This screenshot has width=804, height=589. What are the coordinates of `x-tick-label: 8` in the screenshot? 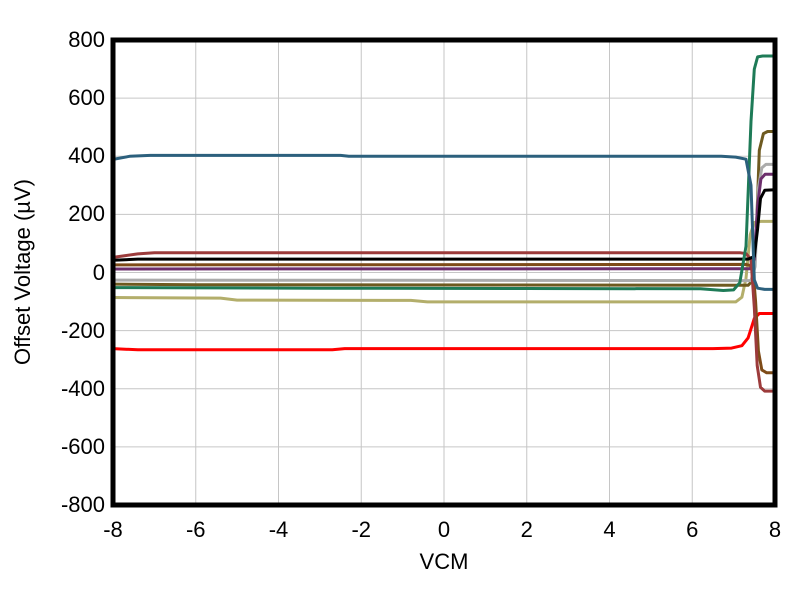 It's located at (775, 529).